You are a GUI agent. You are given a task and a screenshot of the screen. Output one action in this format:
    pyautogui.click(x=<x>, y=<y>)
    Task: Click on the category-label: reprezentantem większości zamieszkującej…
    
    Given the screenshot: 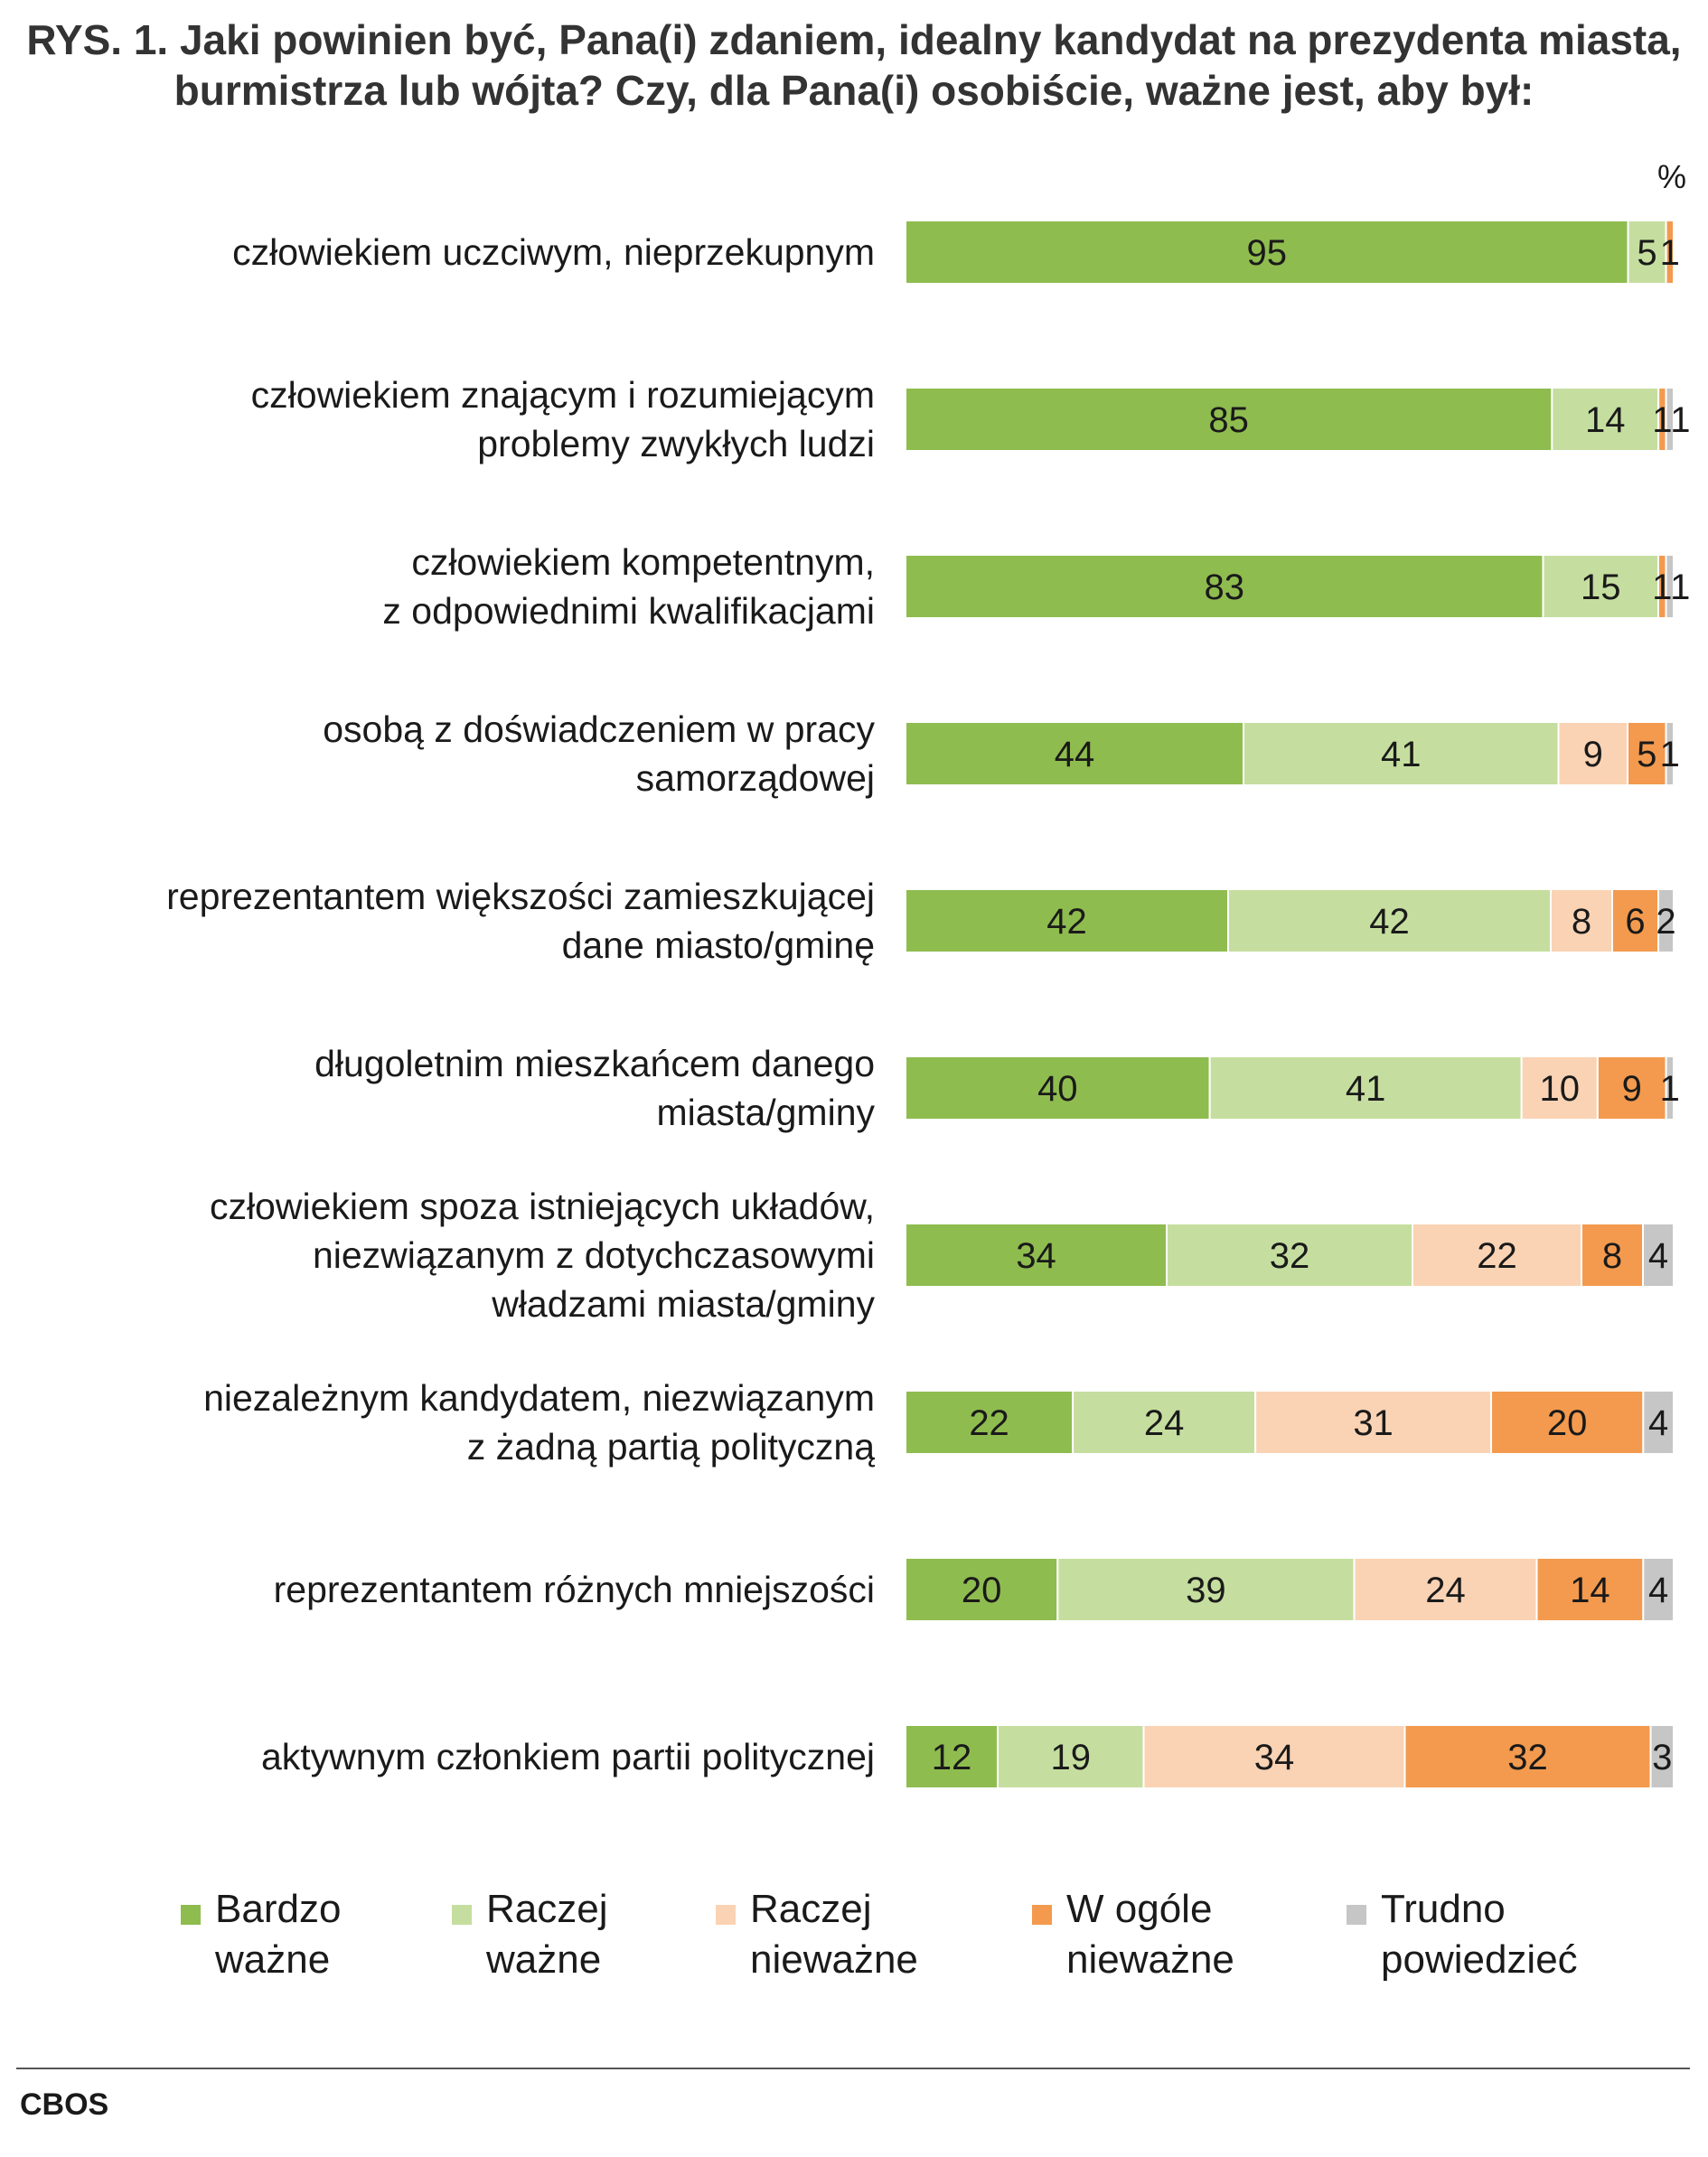 What is the action you would take?
    pyautogui.click(x=520, y=921)
    